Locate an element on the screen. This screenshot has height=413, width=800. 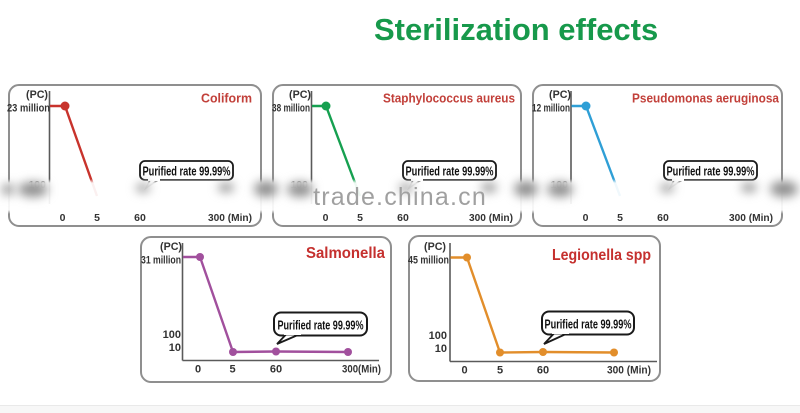
svg-text: 45 million is located at coordinates (428, 261).